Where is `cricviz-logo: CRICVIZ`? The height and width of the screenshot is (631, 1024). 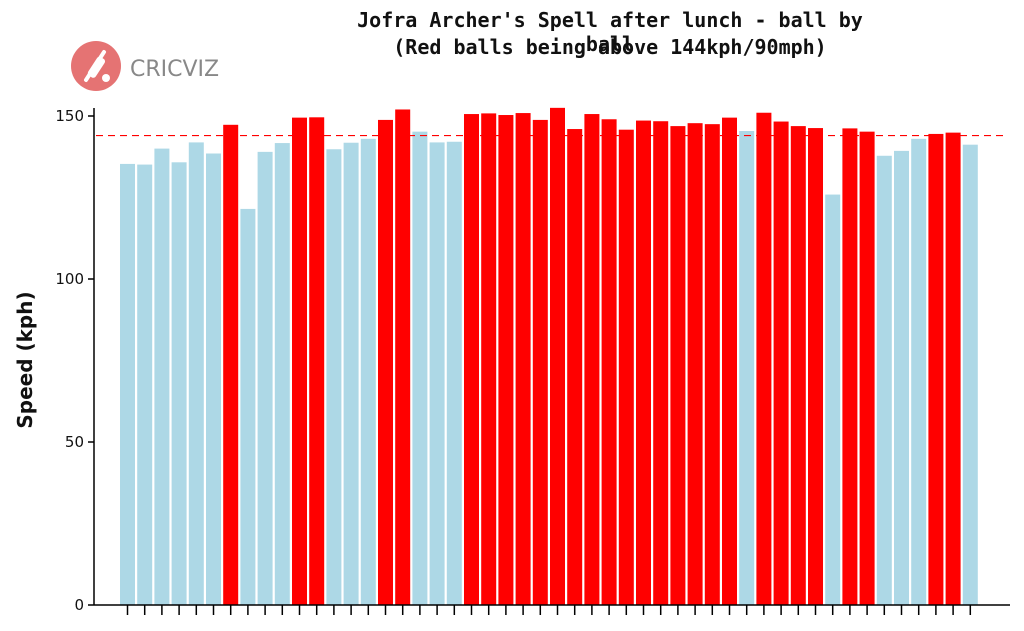 cricviz-logo: CRICVIZ is located at coordinates (150, 68).